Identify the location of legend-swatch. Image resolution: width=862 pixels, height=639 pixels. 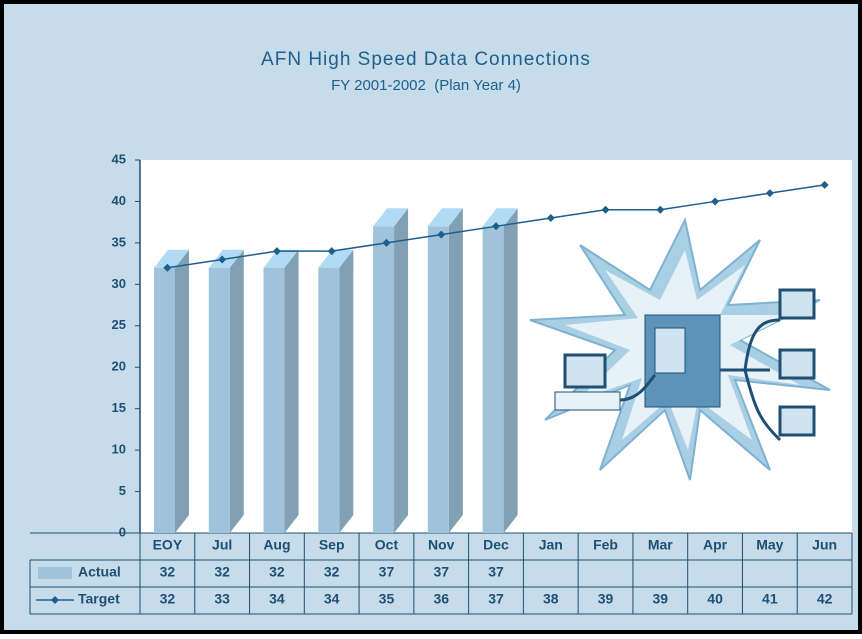
(55, 573).